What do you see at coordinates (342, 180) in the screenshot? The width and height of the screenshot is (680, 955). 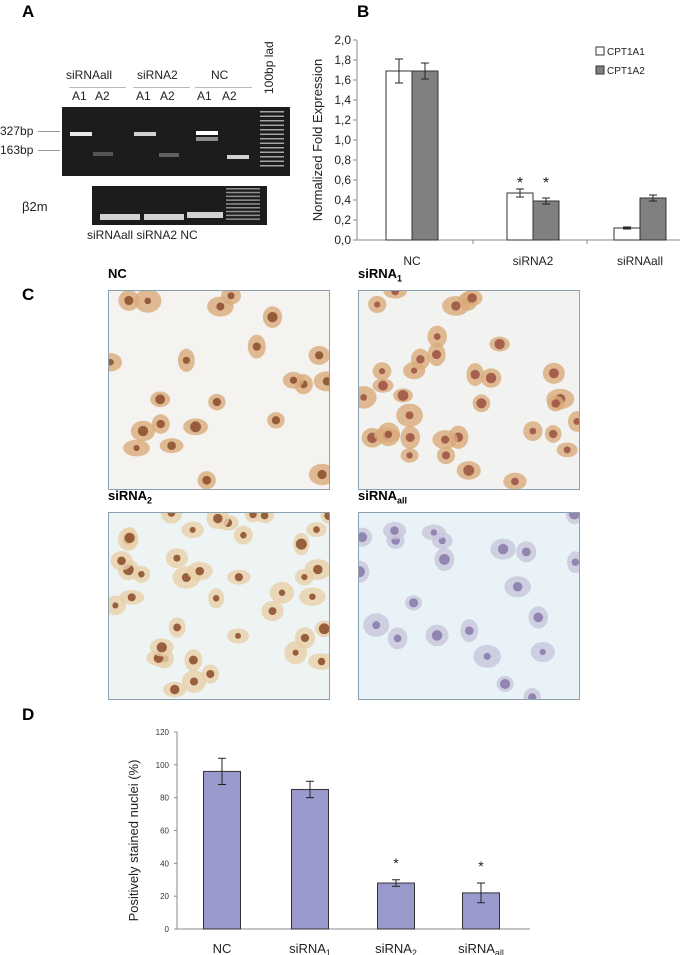 I see `y-tick-label: 0,6` at bounding box center [342, 180].